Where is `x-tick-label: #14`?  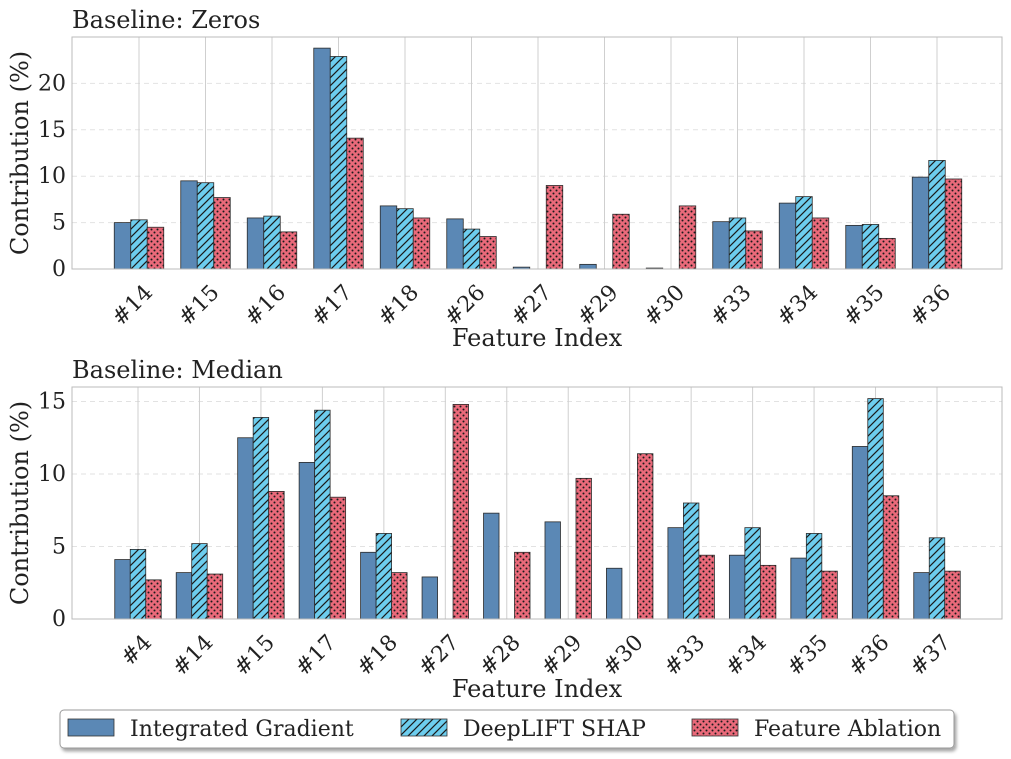 x-tick-label: #14 is located at coordinates (132, 305).